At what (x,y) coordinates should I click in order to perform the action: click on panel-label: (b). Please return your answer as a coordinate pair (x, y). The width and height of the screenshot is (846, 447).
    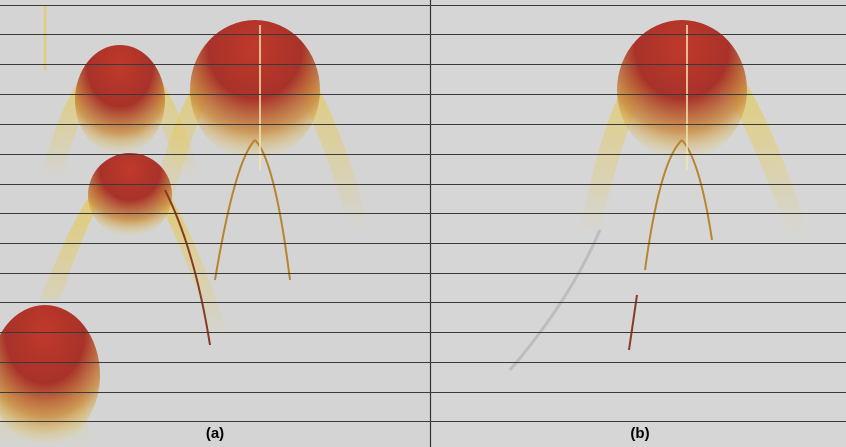
    Looking at the image, I should click on (639, 433).